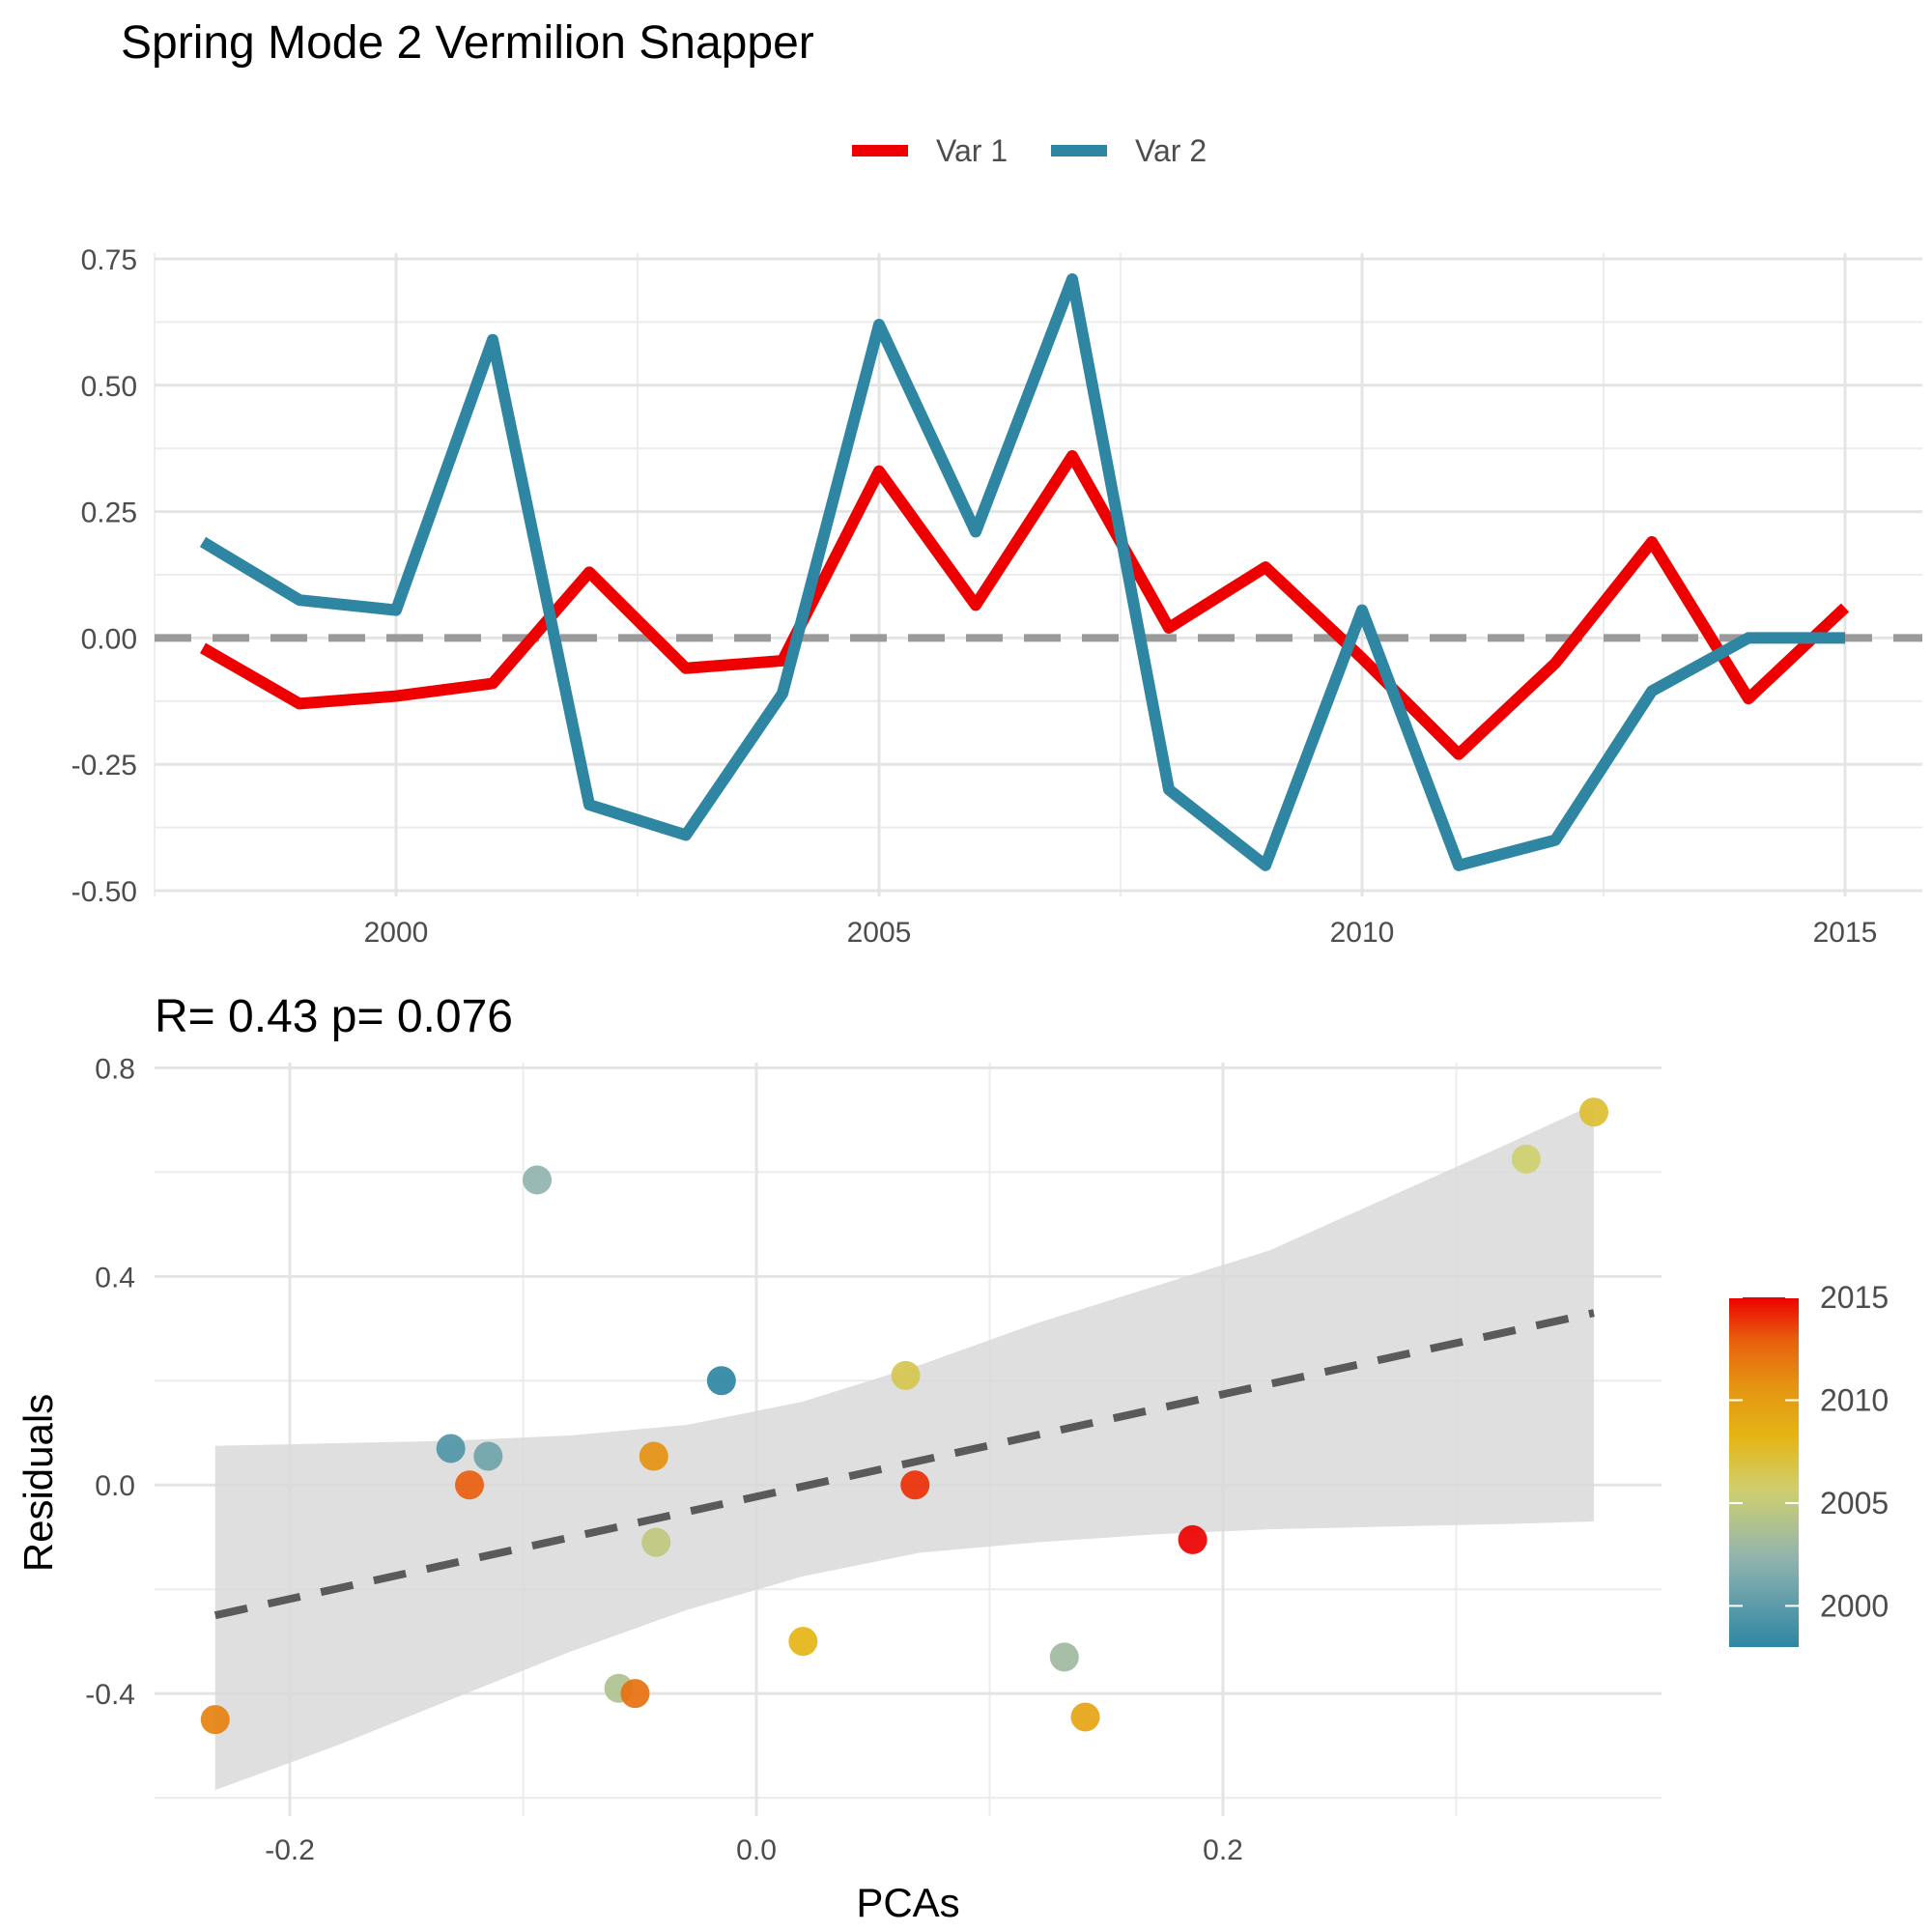  I want to click on x-tick-label: 2005, so click(879, 933).